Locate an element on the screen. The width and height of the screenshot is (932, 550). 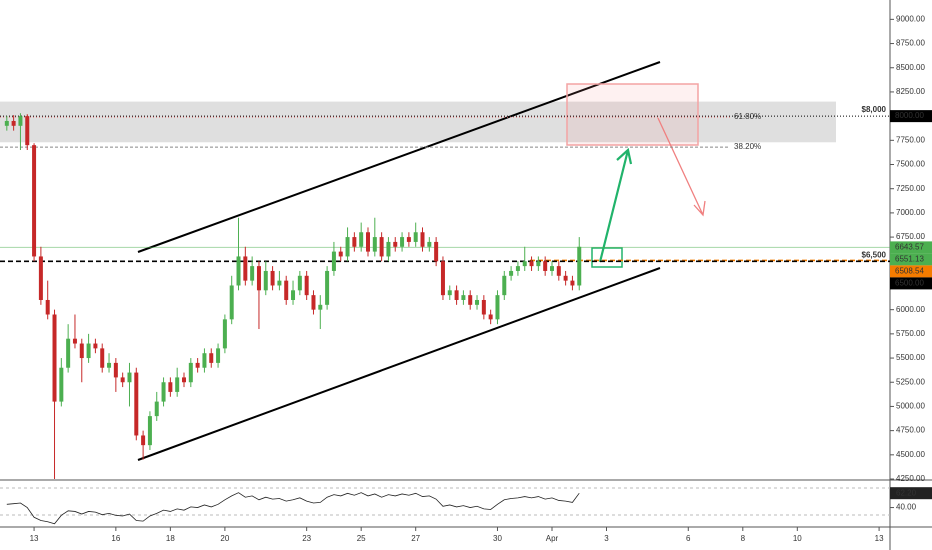
x-tick-label: 23 is located at coordinates (306, 538).